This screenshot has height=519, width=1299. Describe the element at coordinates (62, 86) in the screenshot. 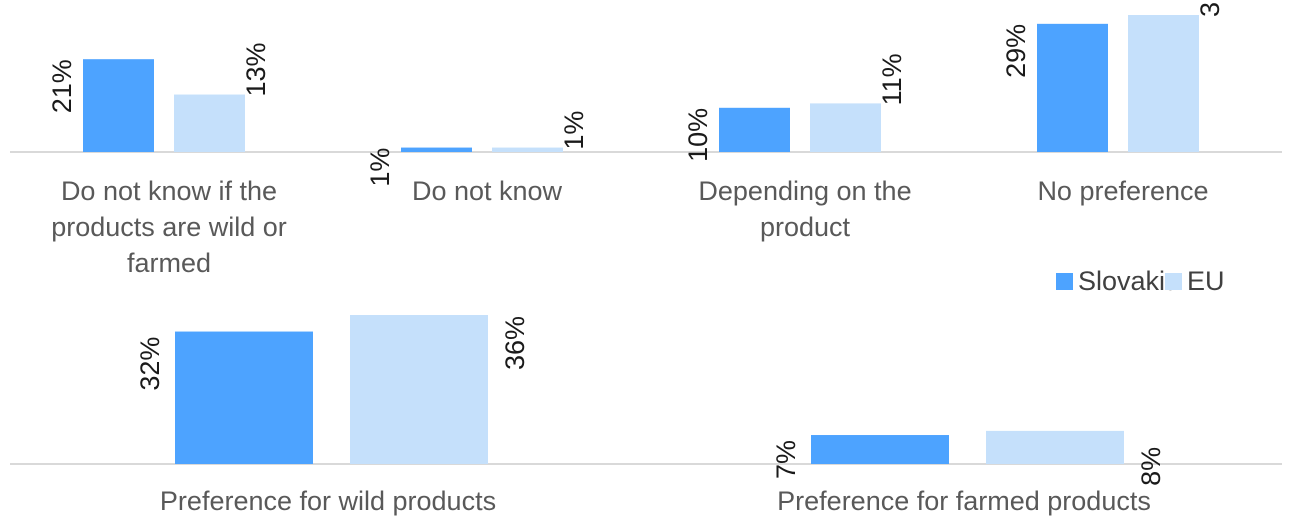

I see `data-label: 21%` at that location.